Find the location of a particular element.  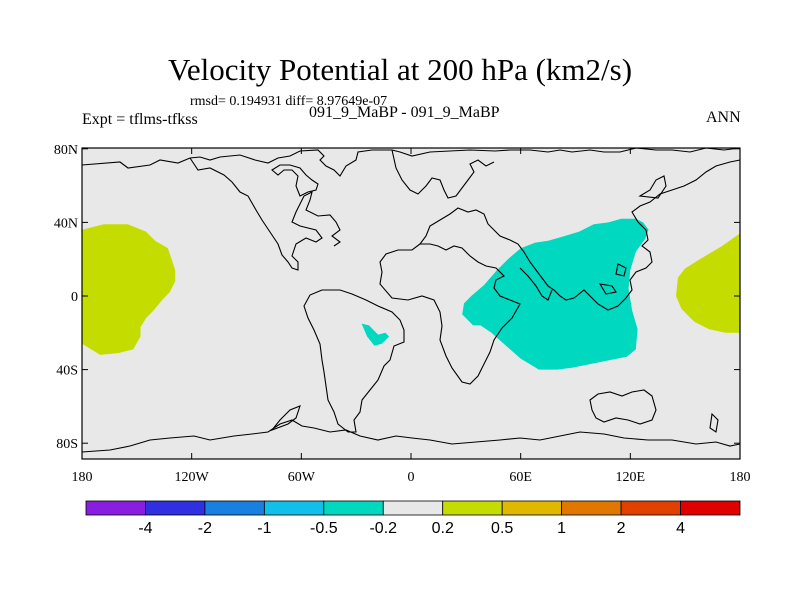

x-tick-label: 60E is located at coordinates (520, 477).